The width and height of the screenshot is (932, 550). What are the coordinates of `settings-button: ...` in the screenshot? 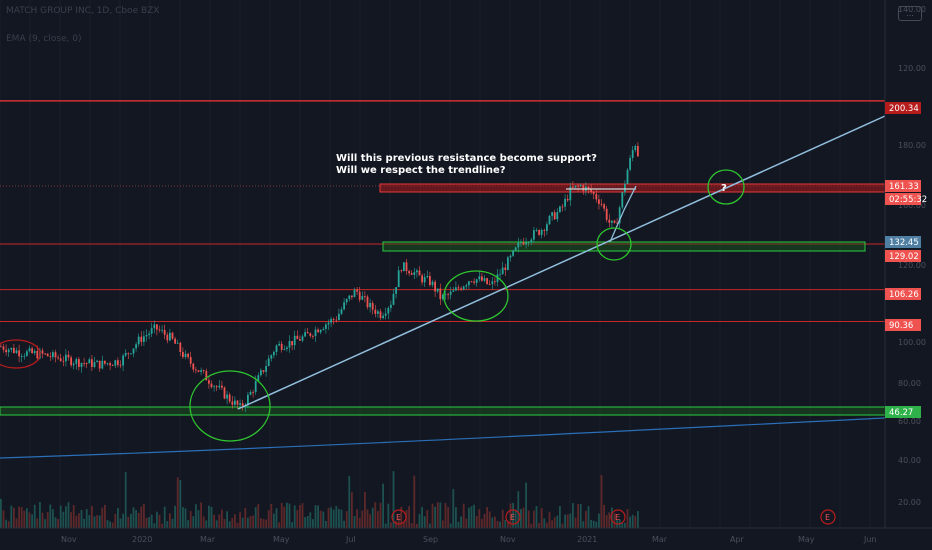 It's located at (910, 13).